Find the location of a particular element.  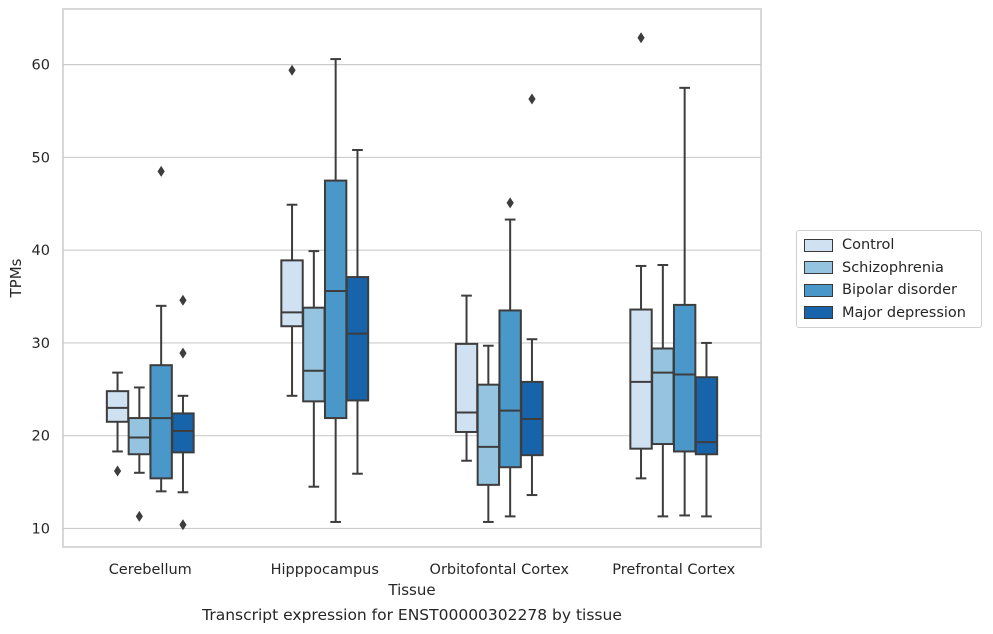

y-tick-label: 30 is located at coordinates (41, 344).